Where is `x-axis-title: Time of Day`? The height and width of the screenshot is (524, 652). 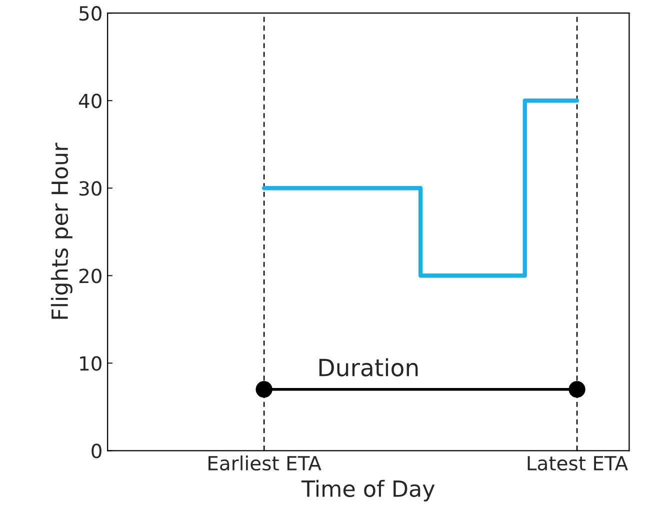
x-axis-title: Time of Day is located at coordinates (368, 491).